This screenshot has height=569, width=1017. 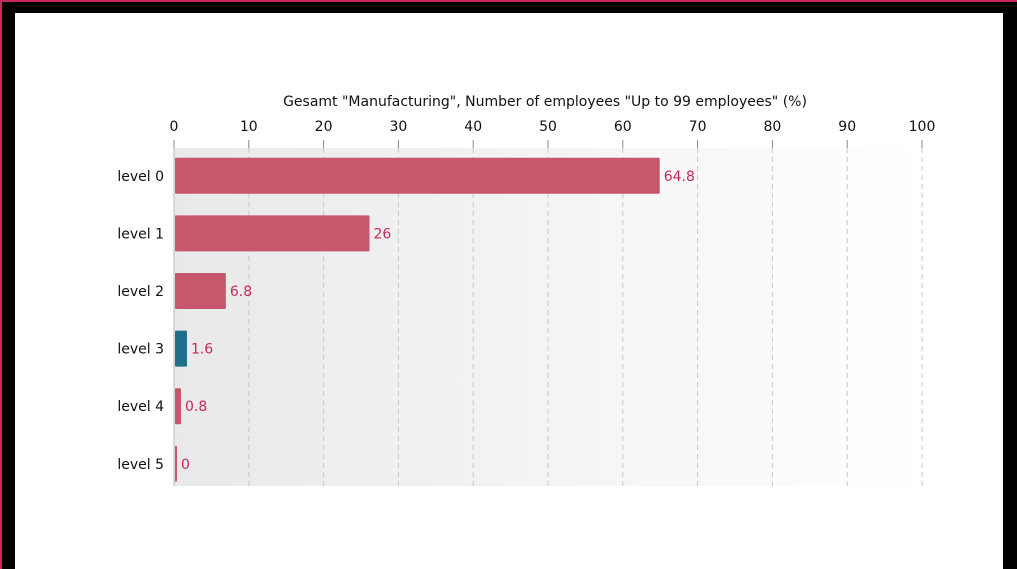 I want to click on accent-rule-left, so click(x=1, y=284).